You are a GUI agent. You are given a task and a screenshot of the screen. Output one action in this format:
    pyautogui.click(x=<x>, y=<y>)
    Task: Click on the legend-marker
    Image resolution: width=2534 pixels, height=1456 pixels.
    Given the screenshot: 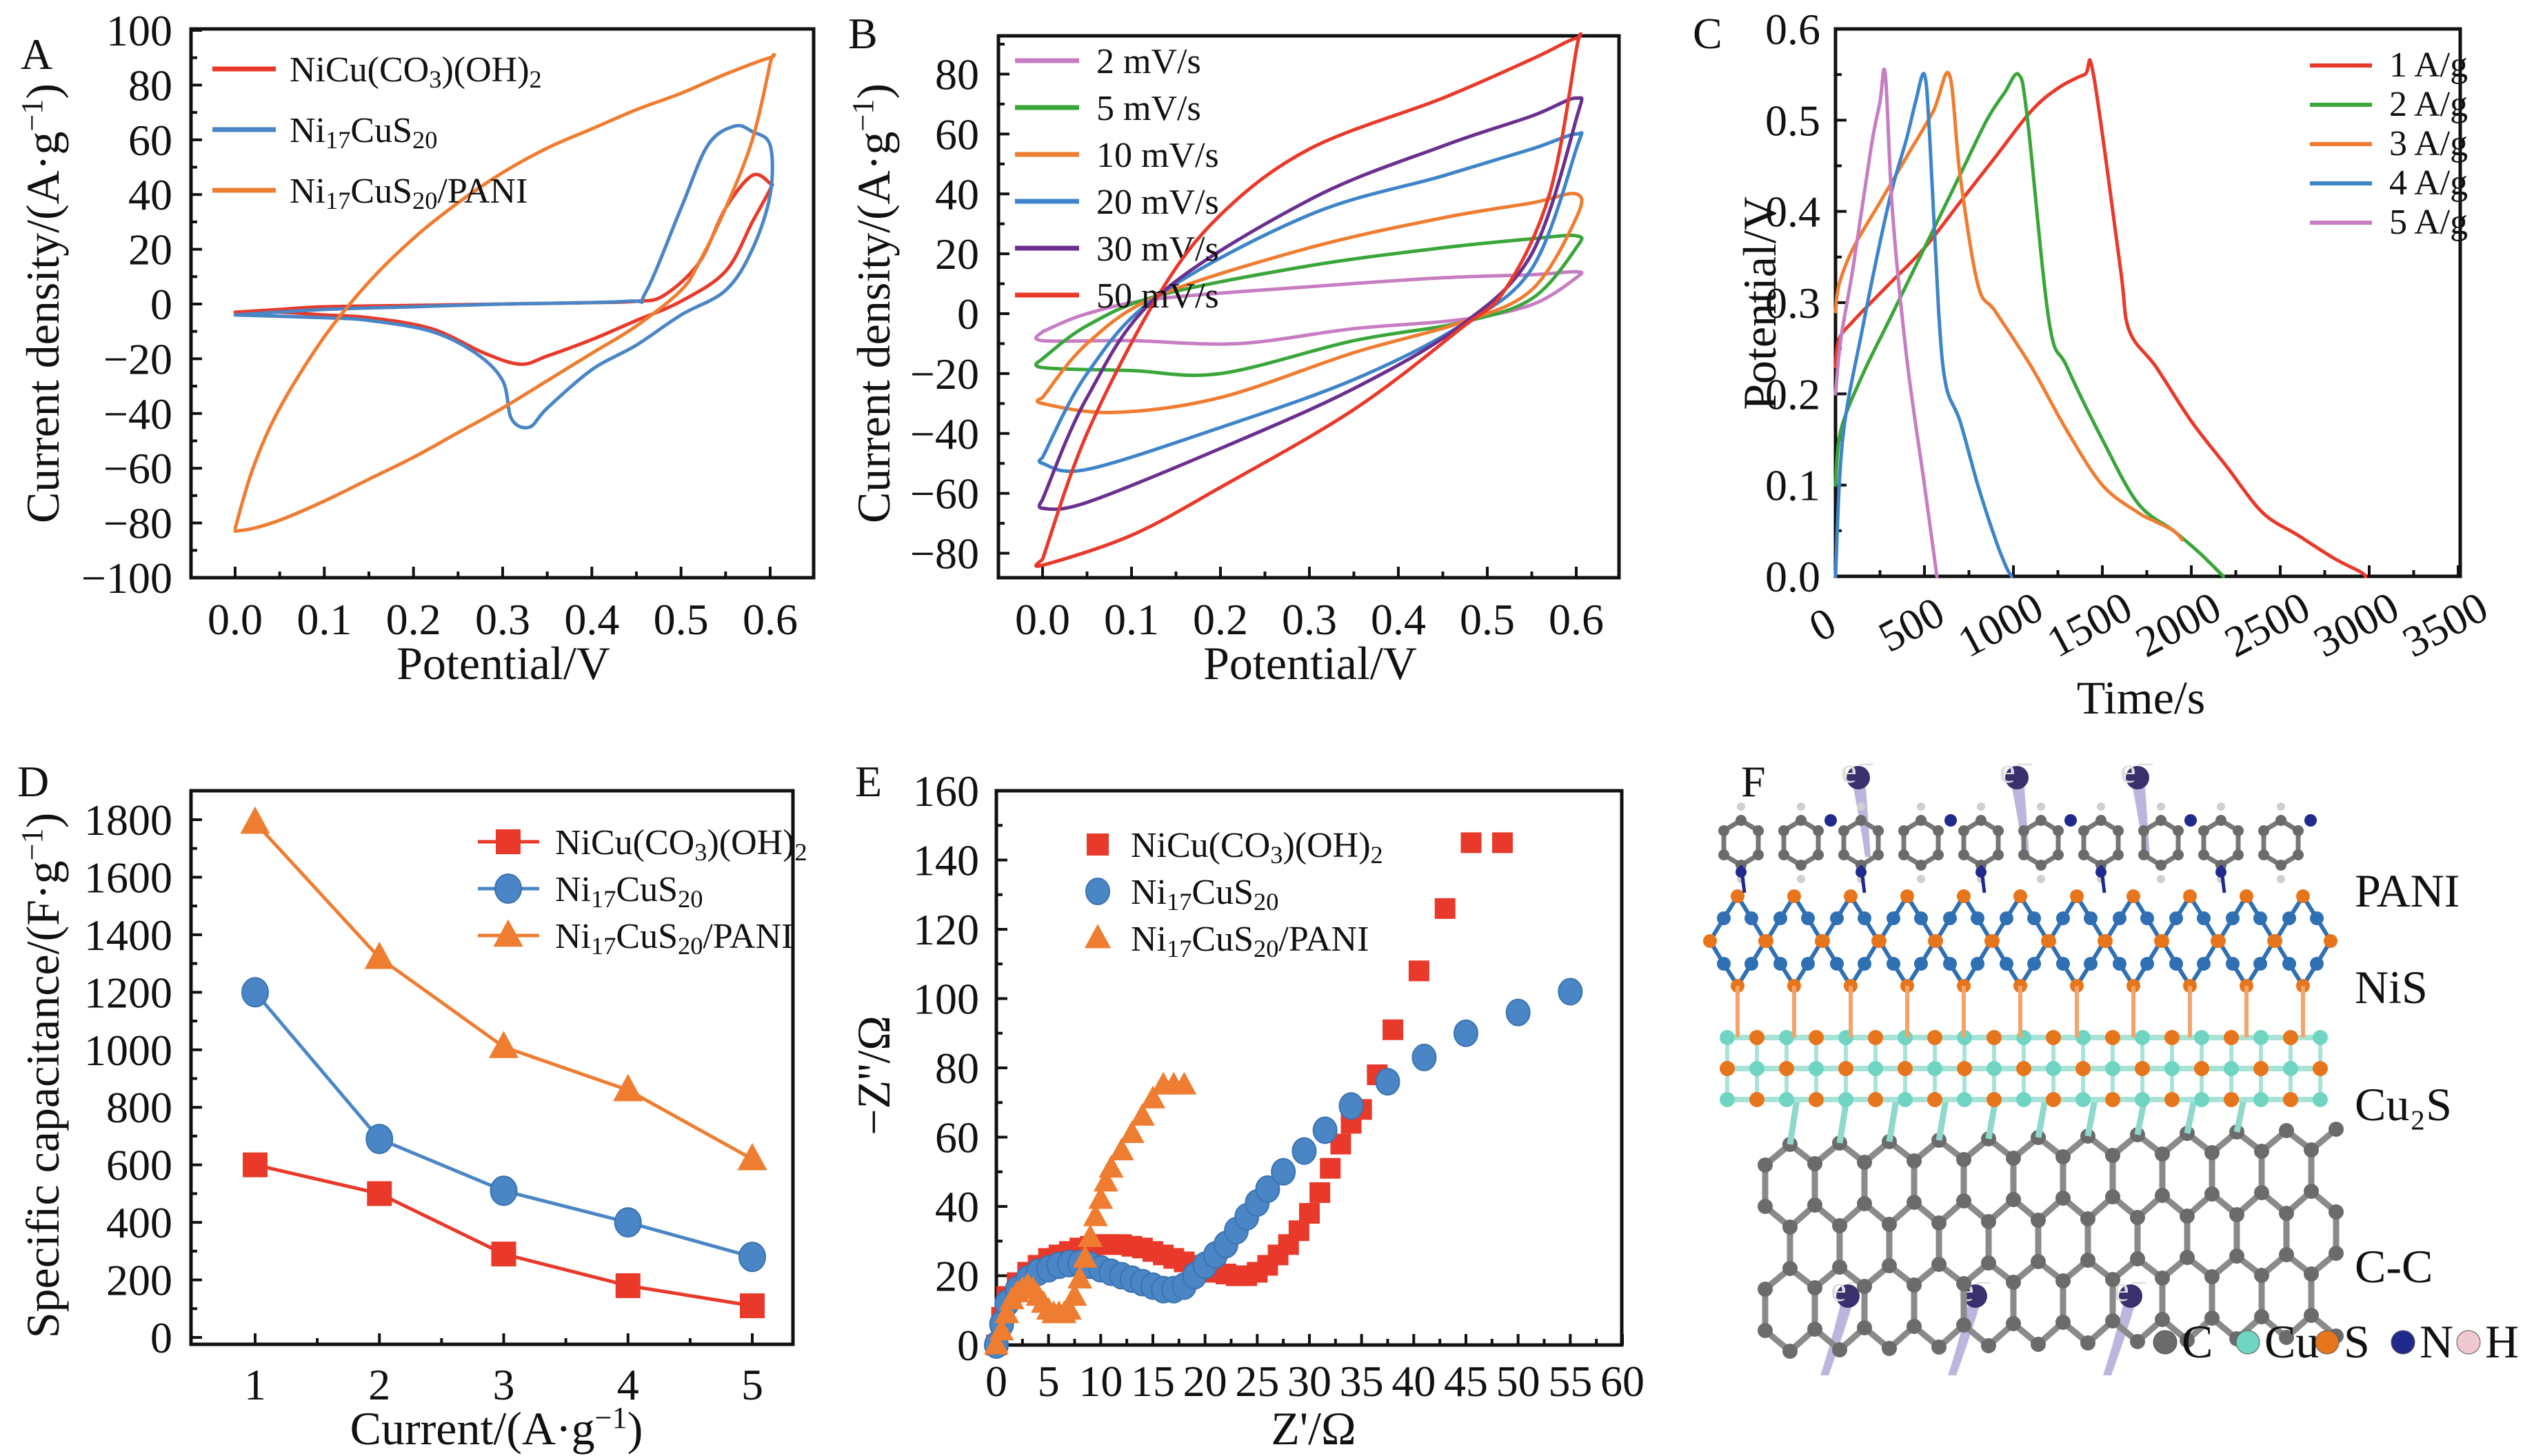 What is the action you would take?
    pyautogui.click(x=508, y=933)
    